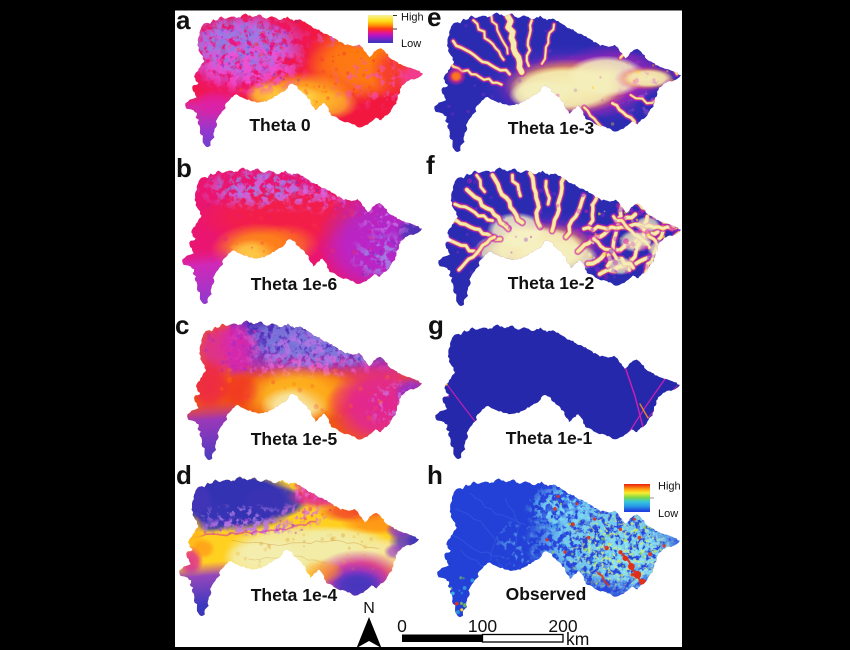 This screenshot has height=650, width=850. Describe the element at coordinates (294, 439) in the screenshot. I see `svg-text: Theta 1e-5` at that location.